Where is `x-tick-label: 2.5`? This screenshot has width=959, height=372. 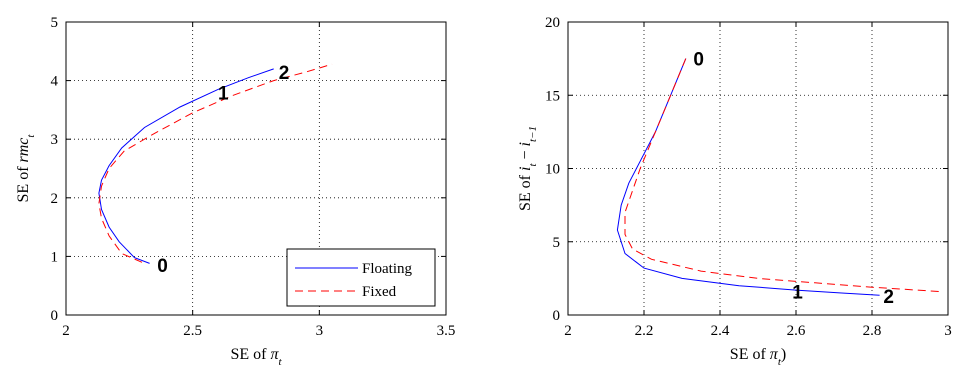 x-tick-label: 2.5 is located at coordinates (192, 331).